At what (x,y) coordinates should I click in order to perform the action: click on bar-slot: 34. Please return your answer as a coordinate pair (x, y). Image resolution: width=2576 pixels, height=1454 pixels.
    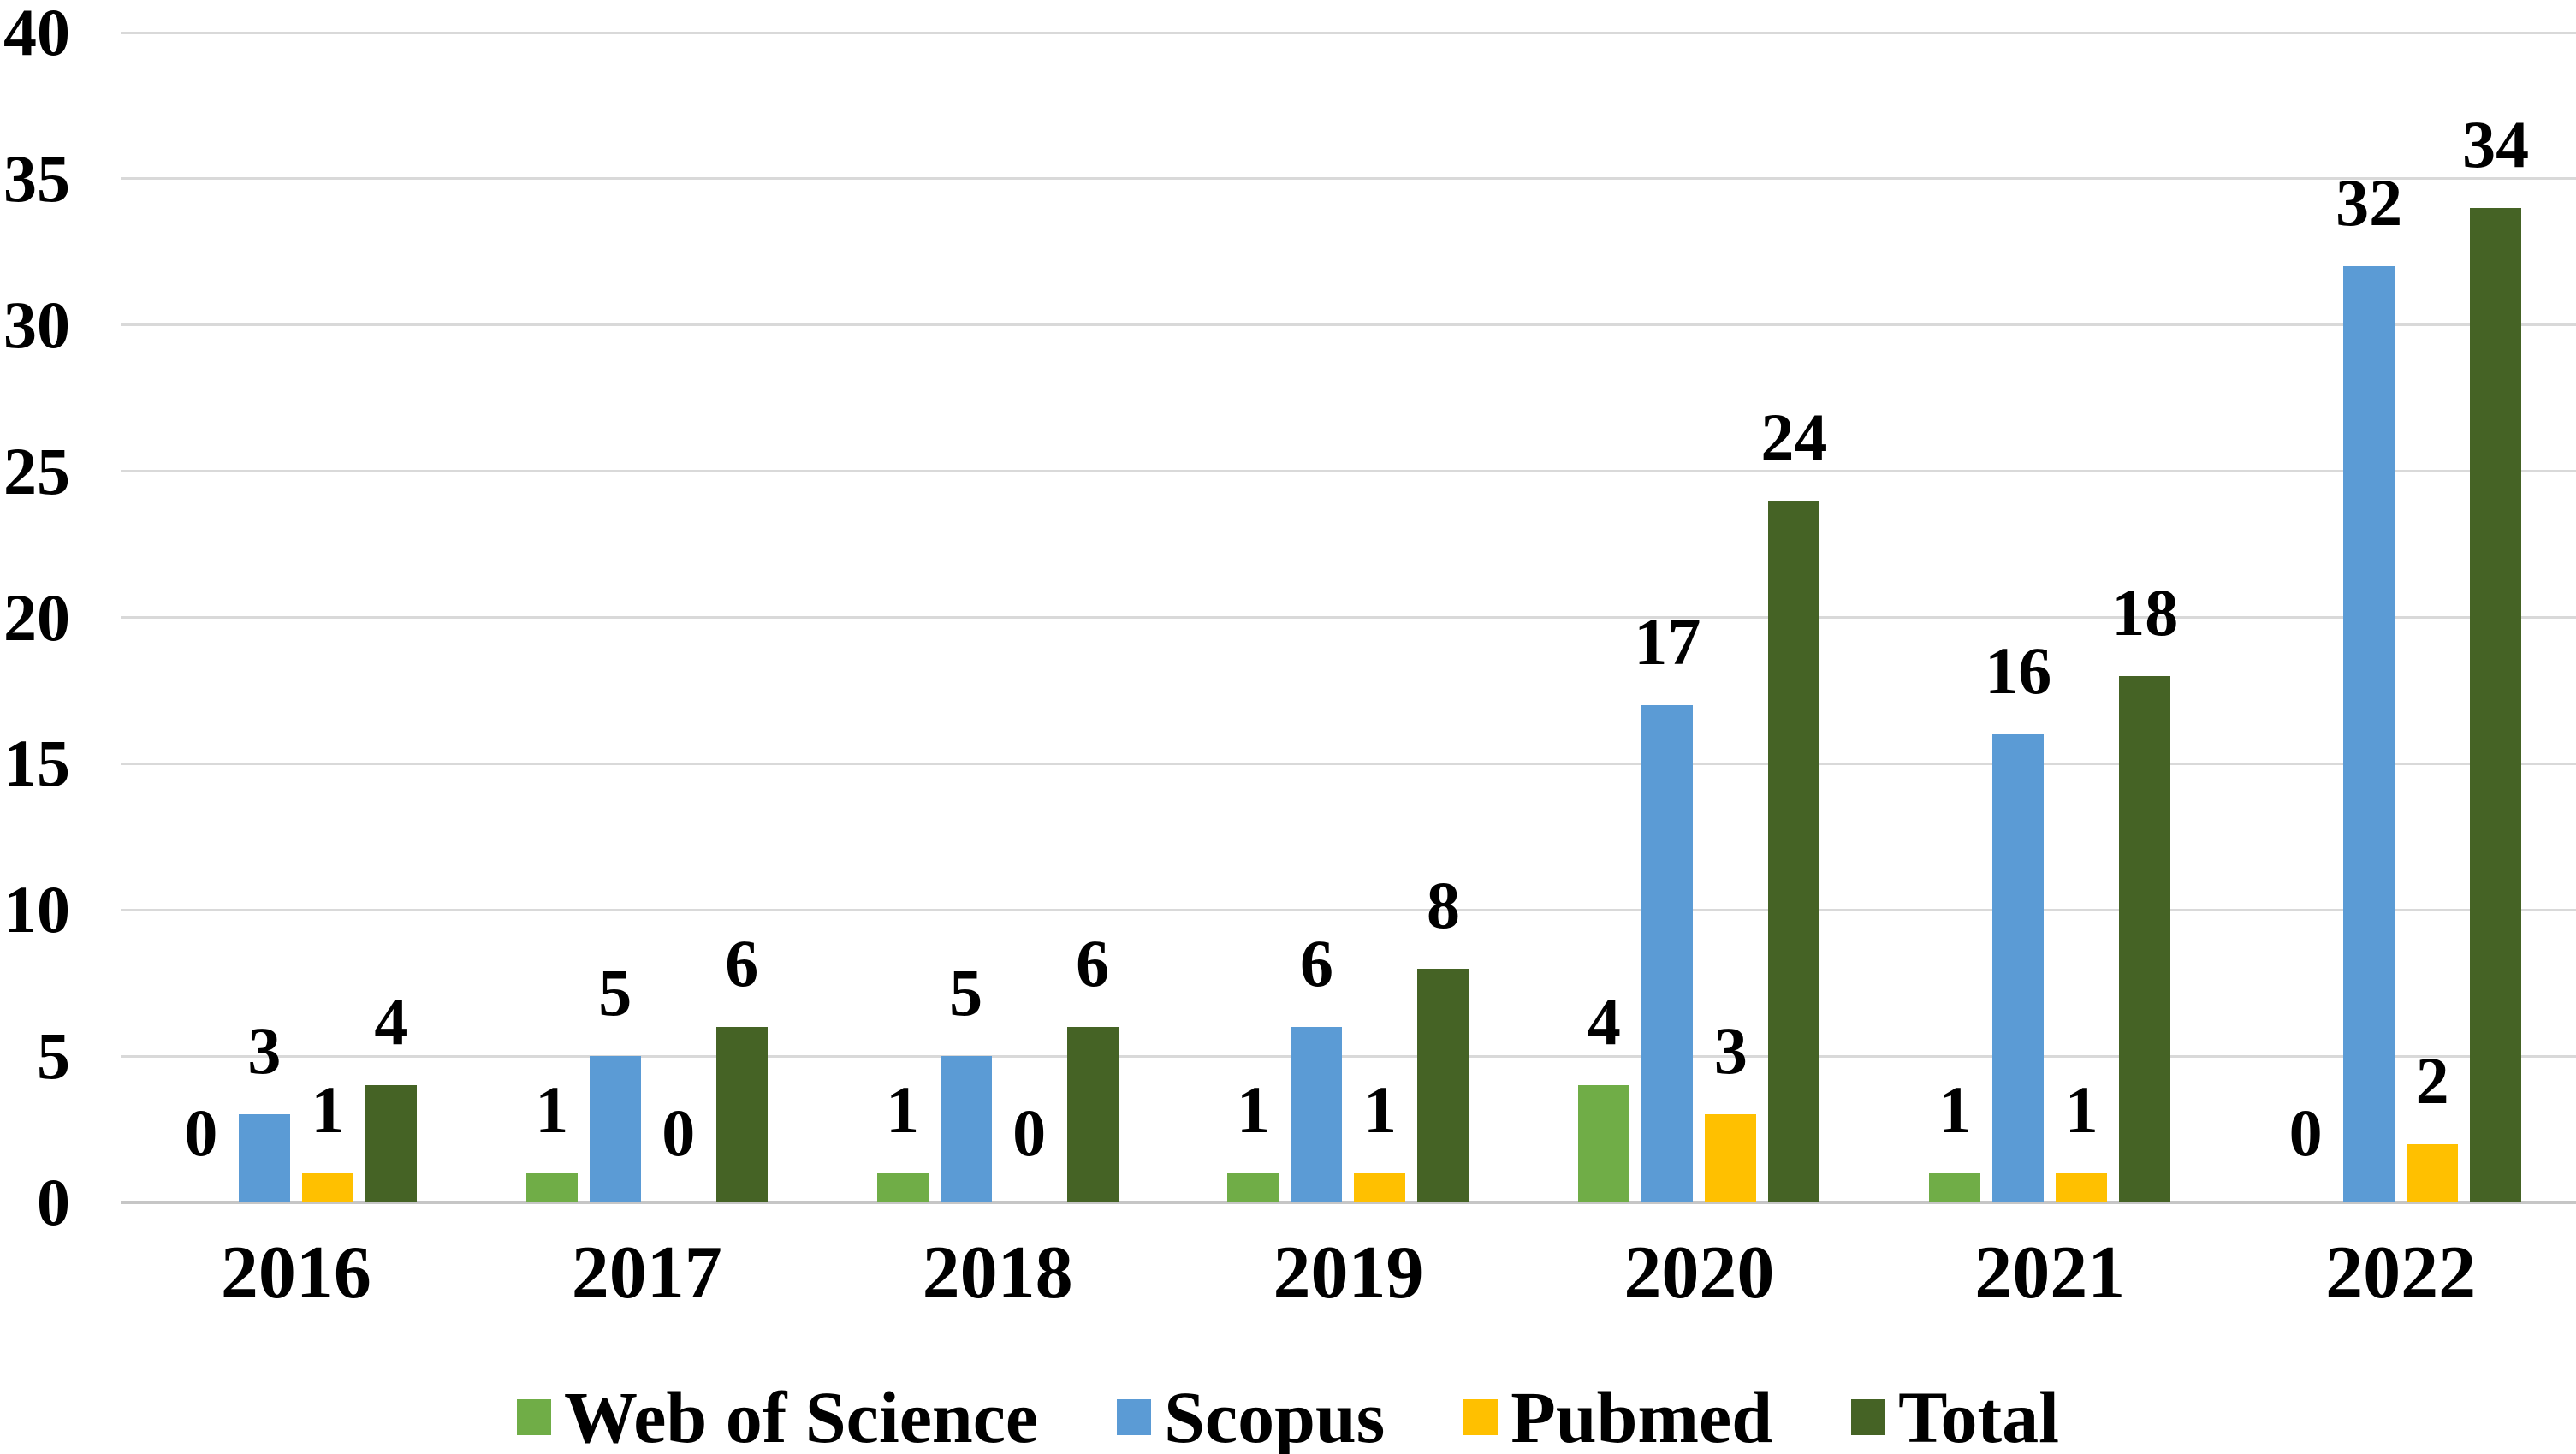
    Looking at the image, I should click on (2495, 617).